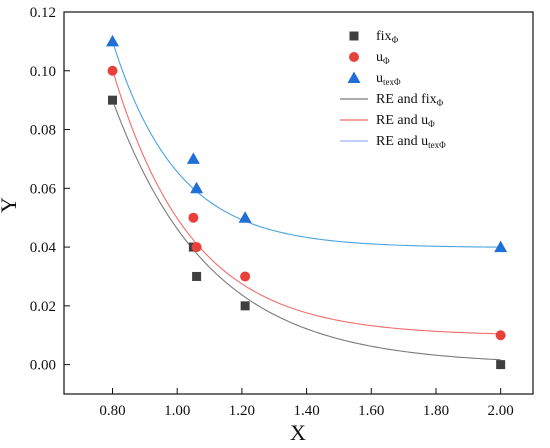 Image resolution: width=550 pixels, height=448 pixels. I want to click on legend-label: RE and fixΦ, so click(410, 100).